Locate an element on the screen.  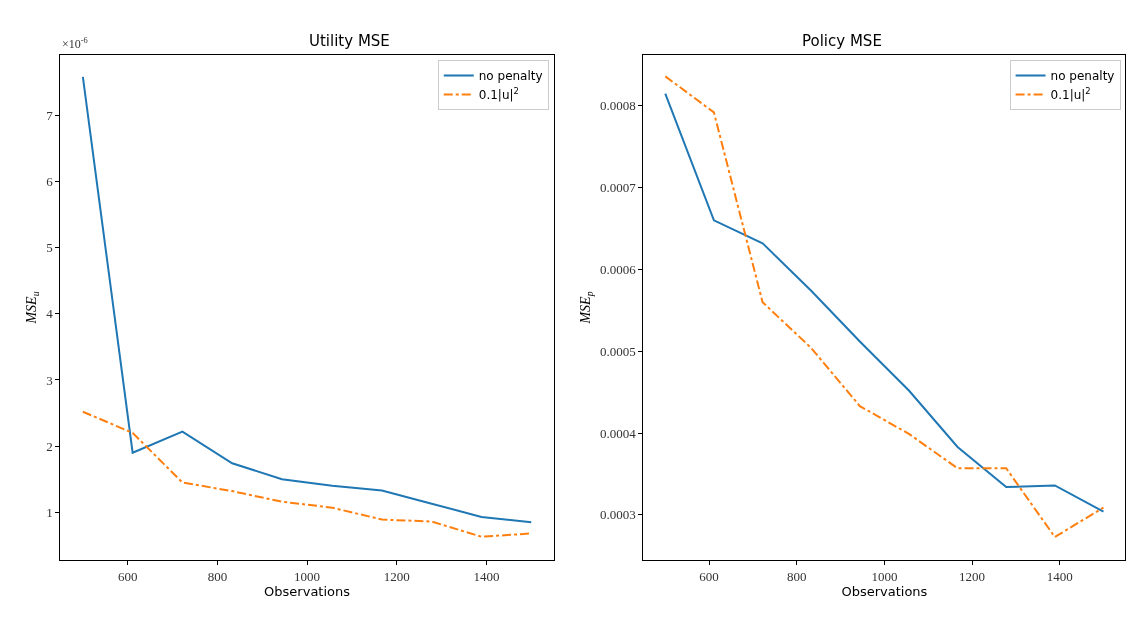
y-tick-label: 2 is located at coordinates (49, 446).